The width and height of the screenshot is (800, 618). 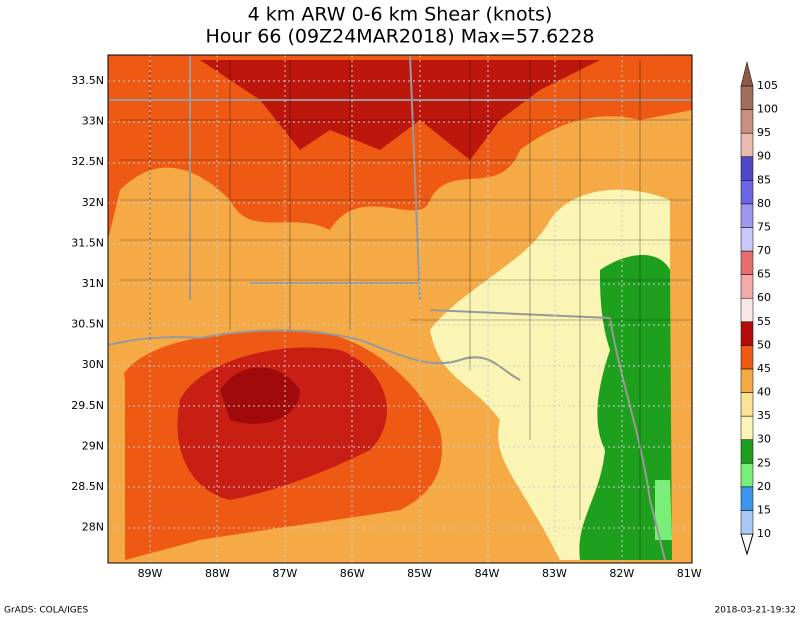 I want to click on colorbar-label: 60, so click(x=764, y=297).